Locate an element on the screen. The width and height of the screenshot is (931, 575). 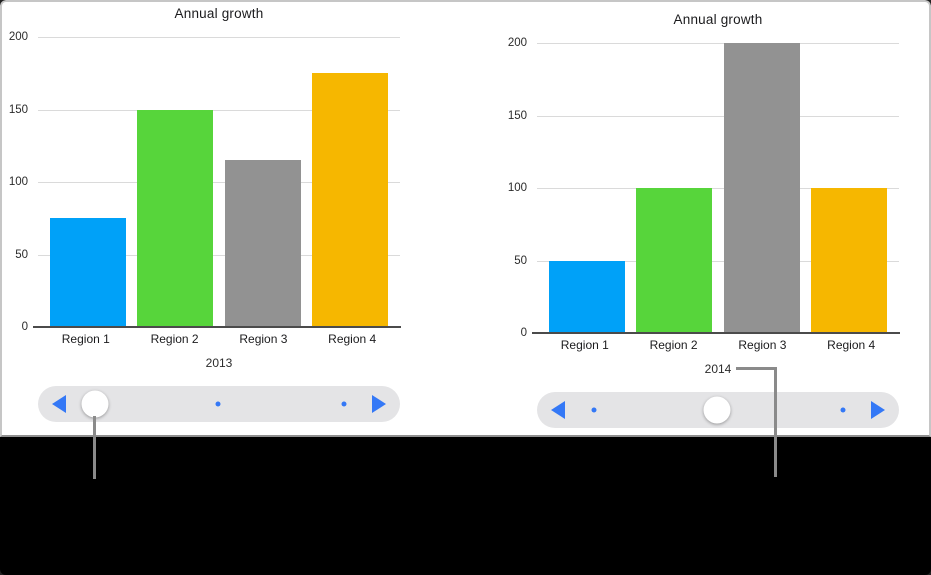
year-label: 2014 is located at coordinates (718, 369).